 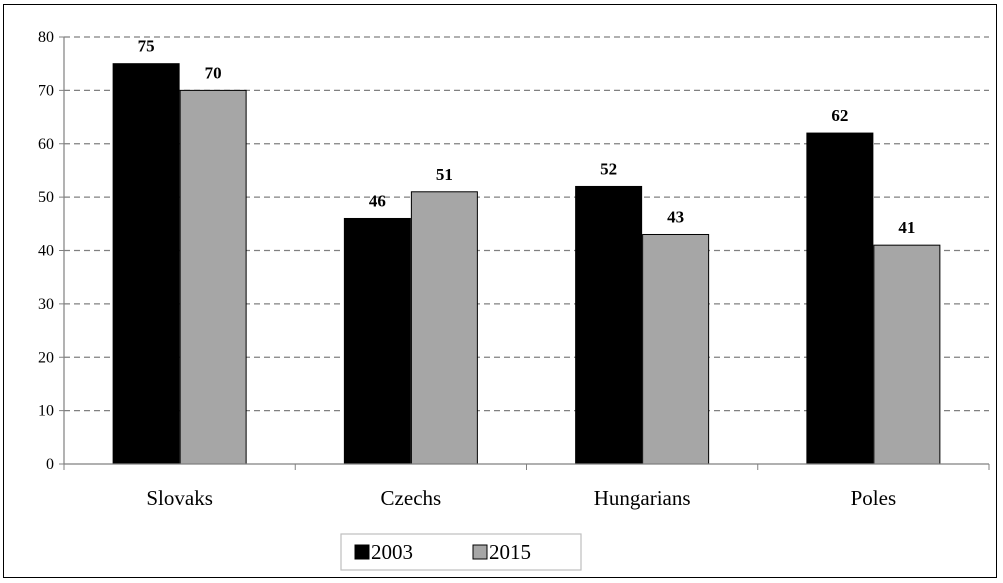 I want to click on y-tick-label: 40, so click(x=46, y=251).